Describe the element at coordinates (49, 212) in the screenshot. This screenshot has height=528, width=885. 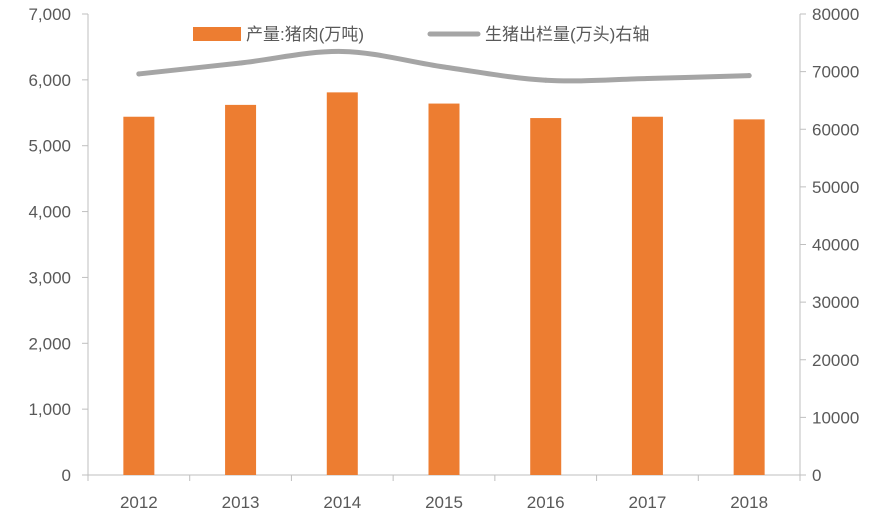
I see `y-axis-left-tick-label: 4,000` at that location.